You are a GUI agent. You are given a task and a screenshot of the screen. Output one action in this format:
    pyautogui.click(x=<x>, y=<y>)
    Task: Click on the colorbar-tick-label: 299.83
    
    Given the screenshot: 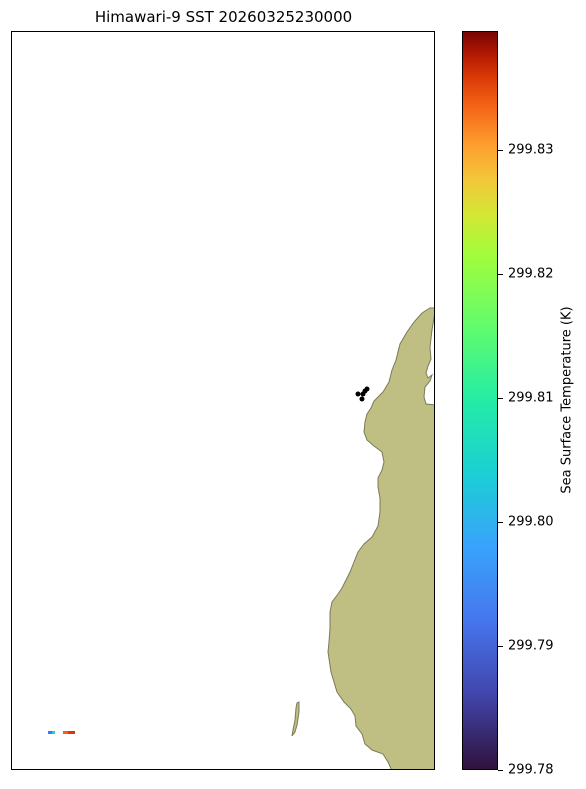 What is the action you would take?
    pyautogui.click(x=531, y=150)
    